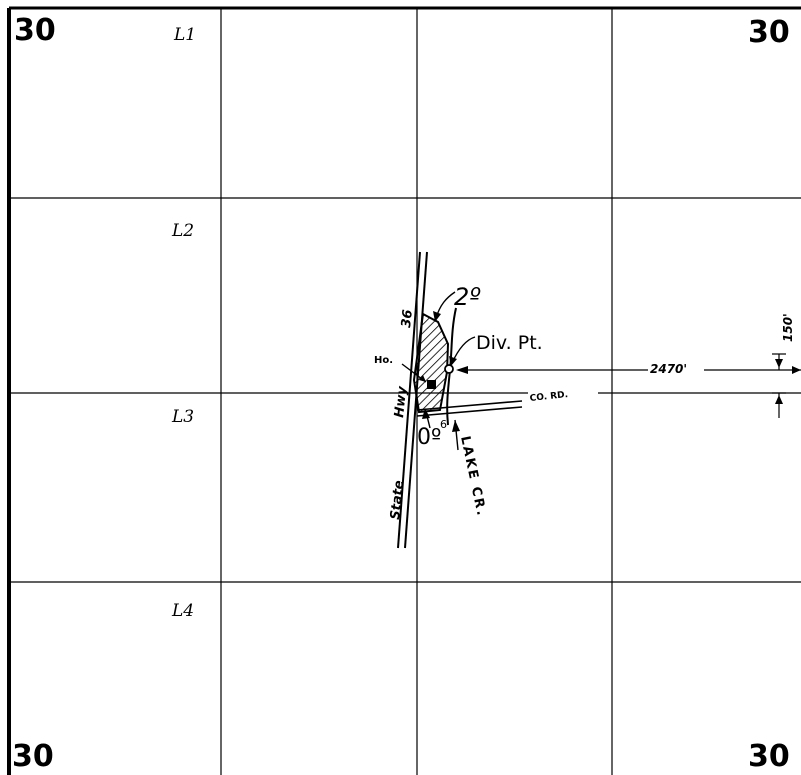  Describe the element at coordinates (628, 370) in the screenshot. I see `distance-line-east` at that location.